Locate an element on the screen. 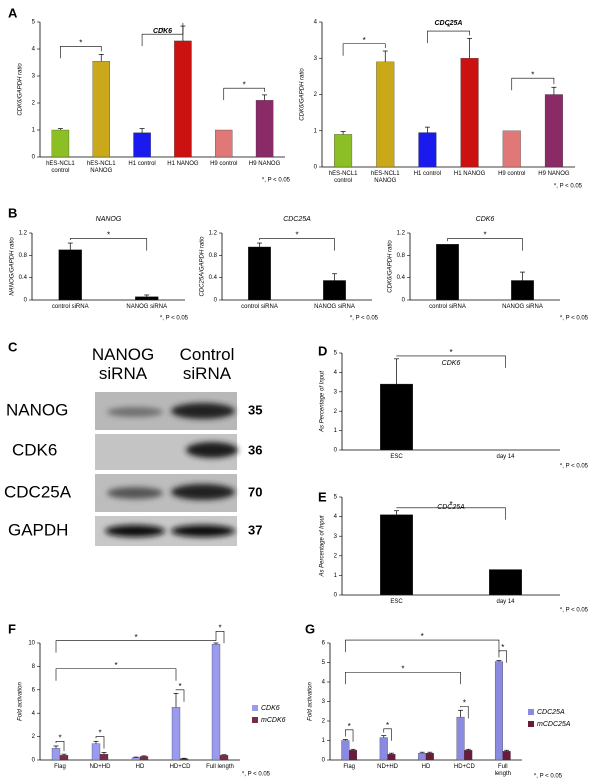  blot-kda: 35 is located at coordinates (255, 409).